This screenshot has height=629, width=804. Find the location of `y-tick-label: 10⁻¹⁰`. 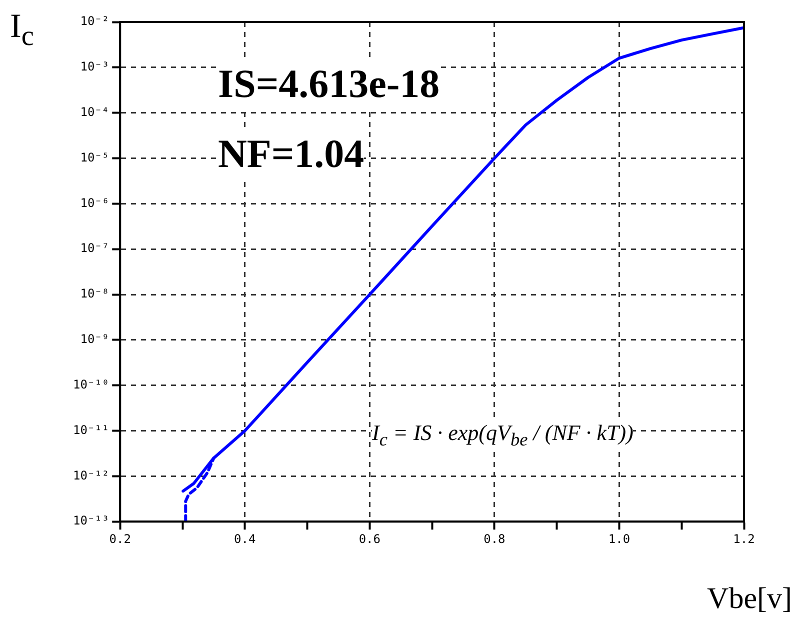

y-tick-label: 10⁻¹⁰ is located at coordinates (91, 384).